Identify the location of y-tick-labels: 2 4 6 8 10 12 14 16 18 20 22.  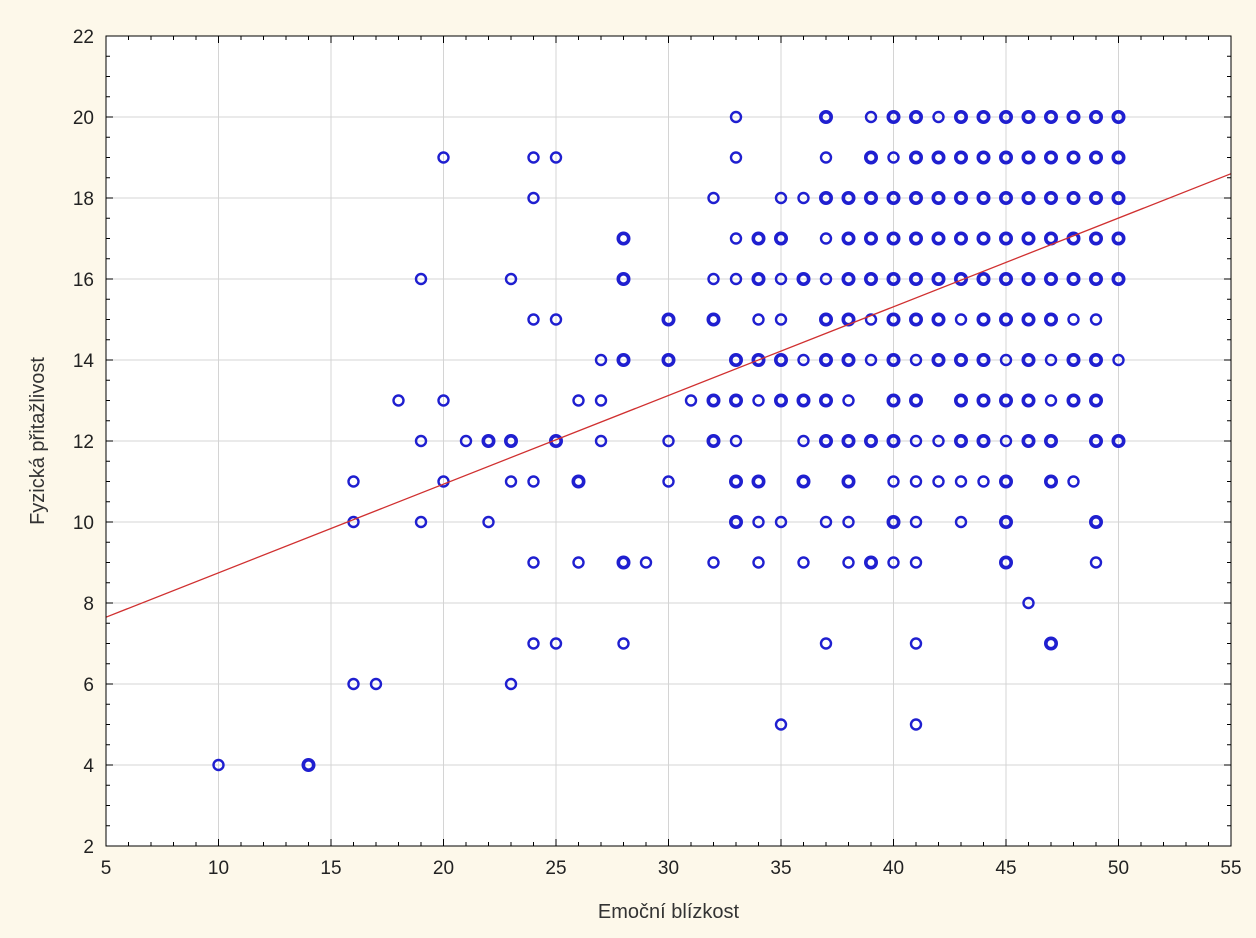
(84, 442).